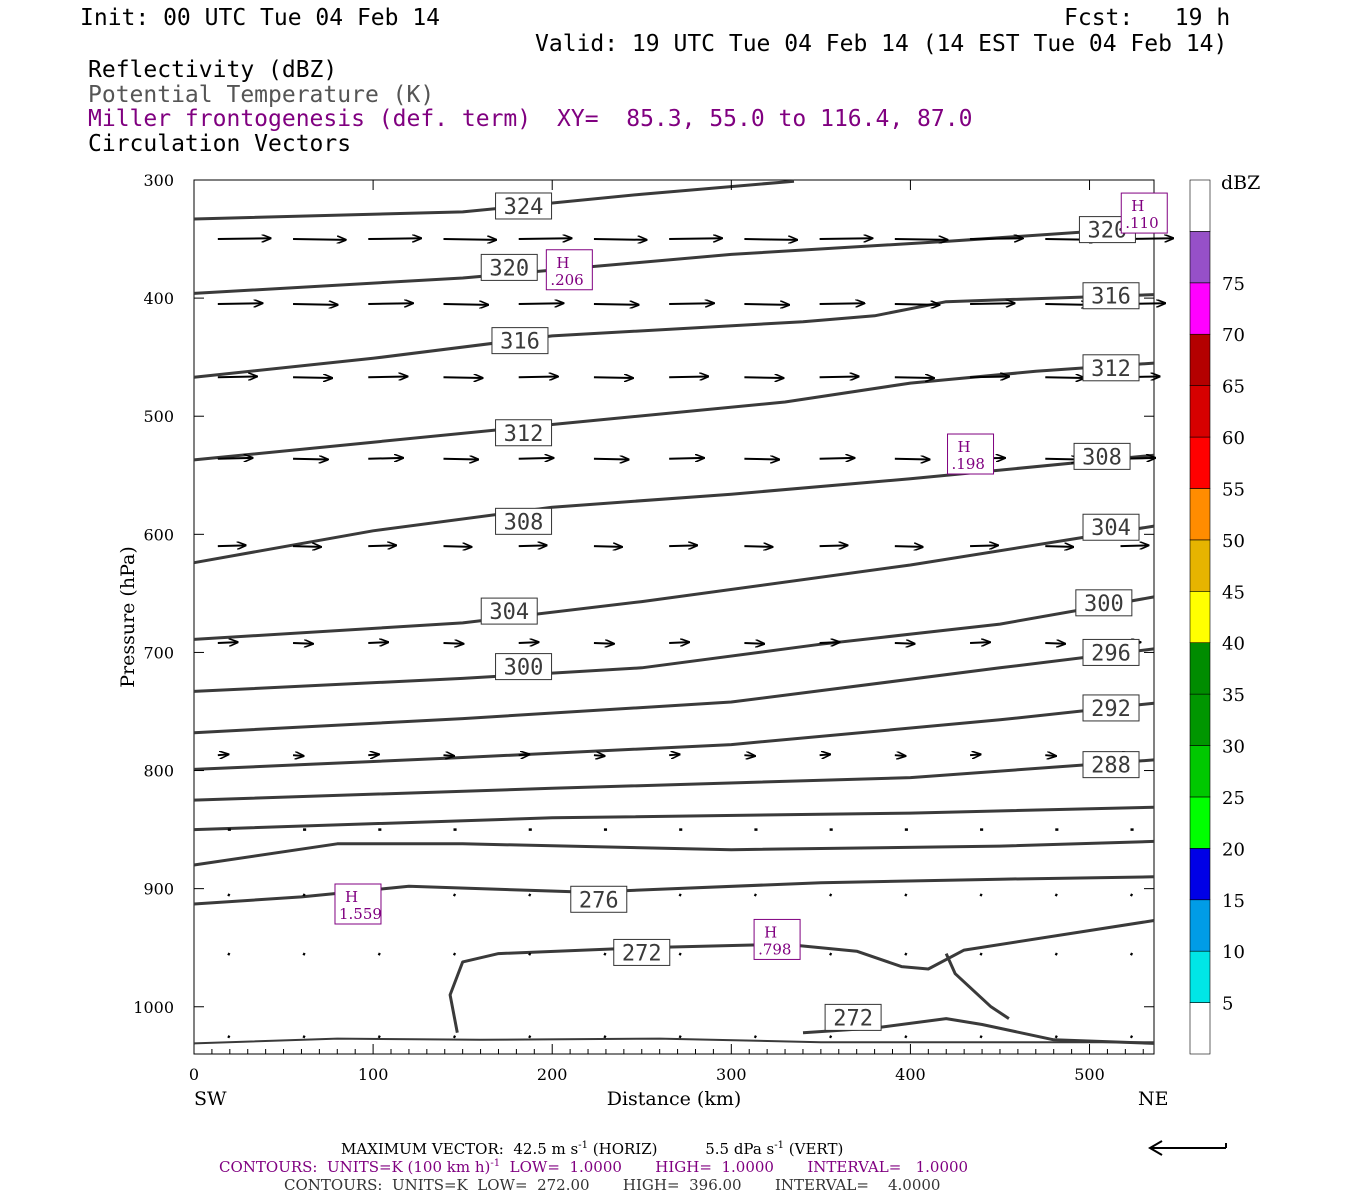 The height and width of the screenshot is (1200, 1350). Describe the element at coordinates (770, 932) in the screenshot. I see `high-letter-2: H` at that location.